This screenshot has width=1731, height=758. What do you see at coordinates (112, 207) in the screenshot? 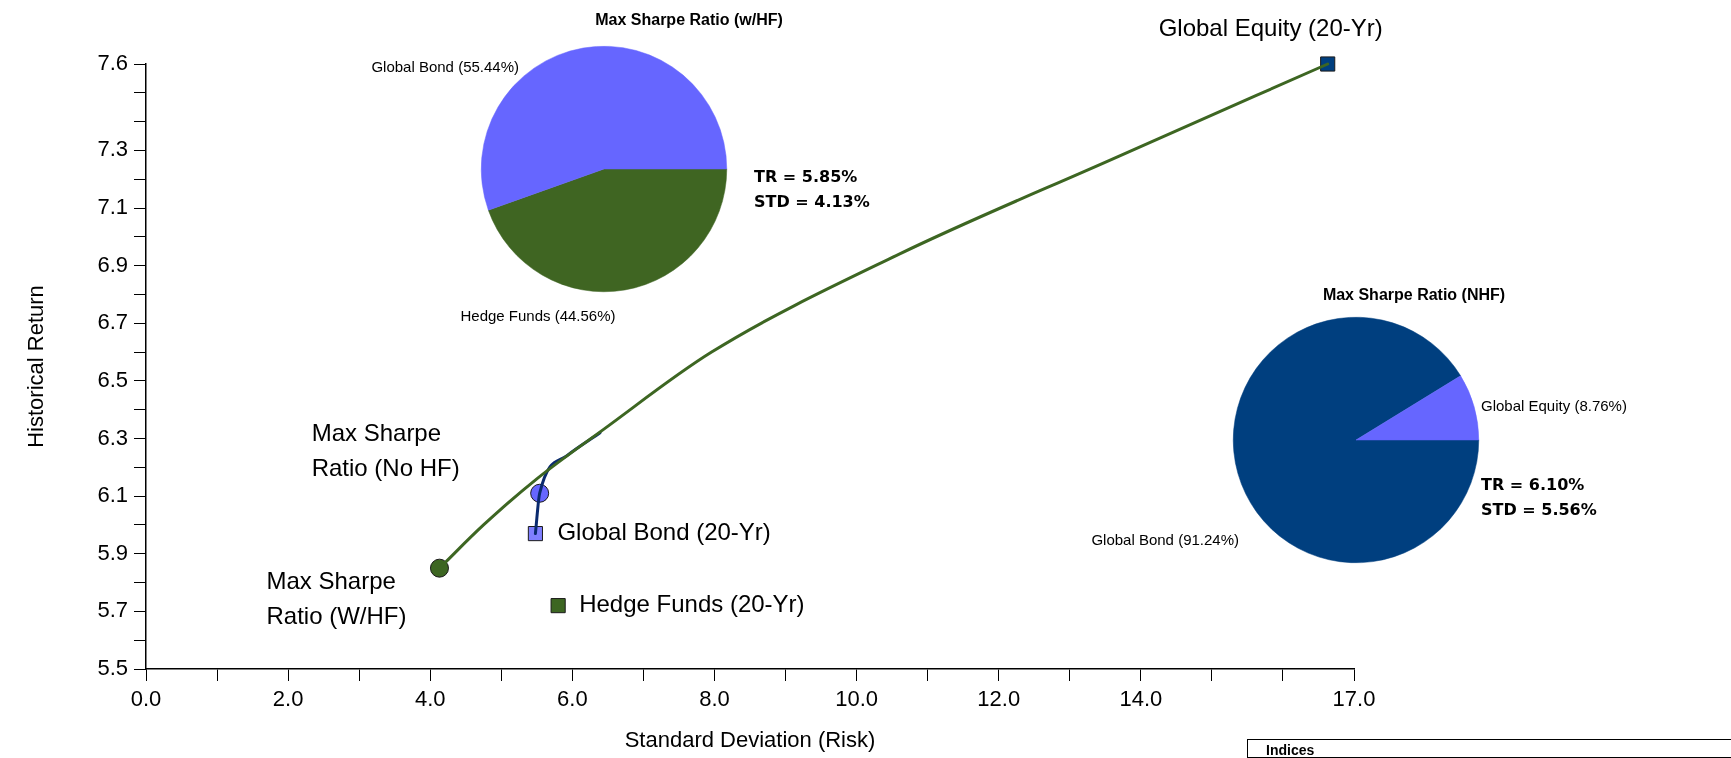
I see `y-tick-label: 7.1` at bounding box center [112, 207].